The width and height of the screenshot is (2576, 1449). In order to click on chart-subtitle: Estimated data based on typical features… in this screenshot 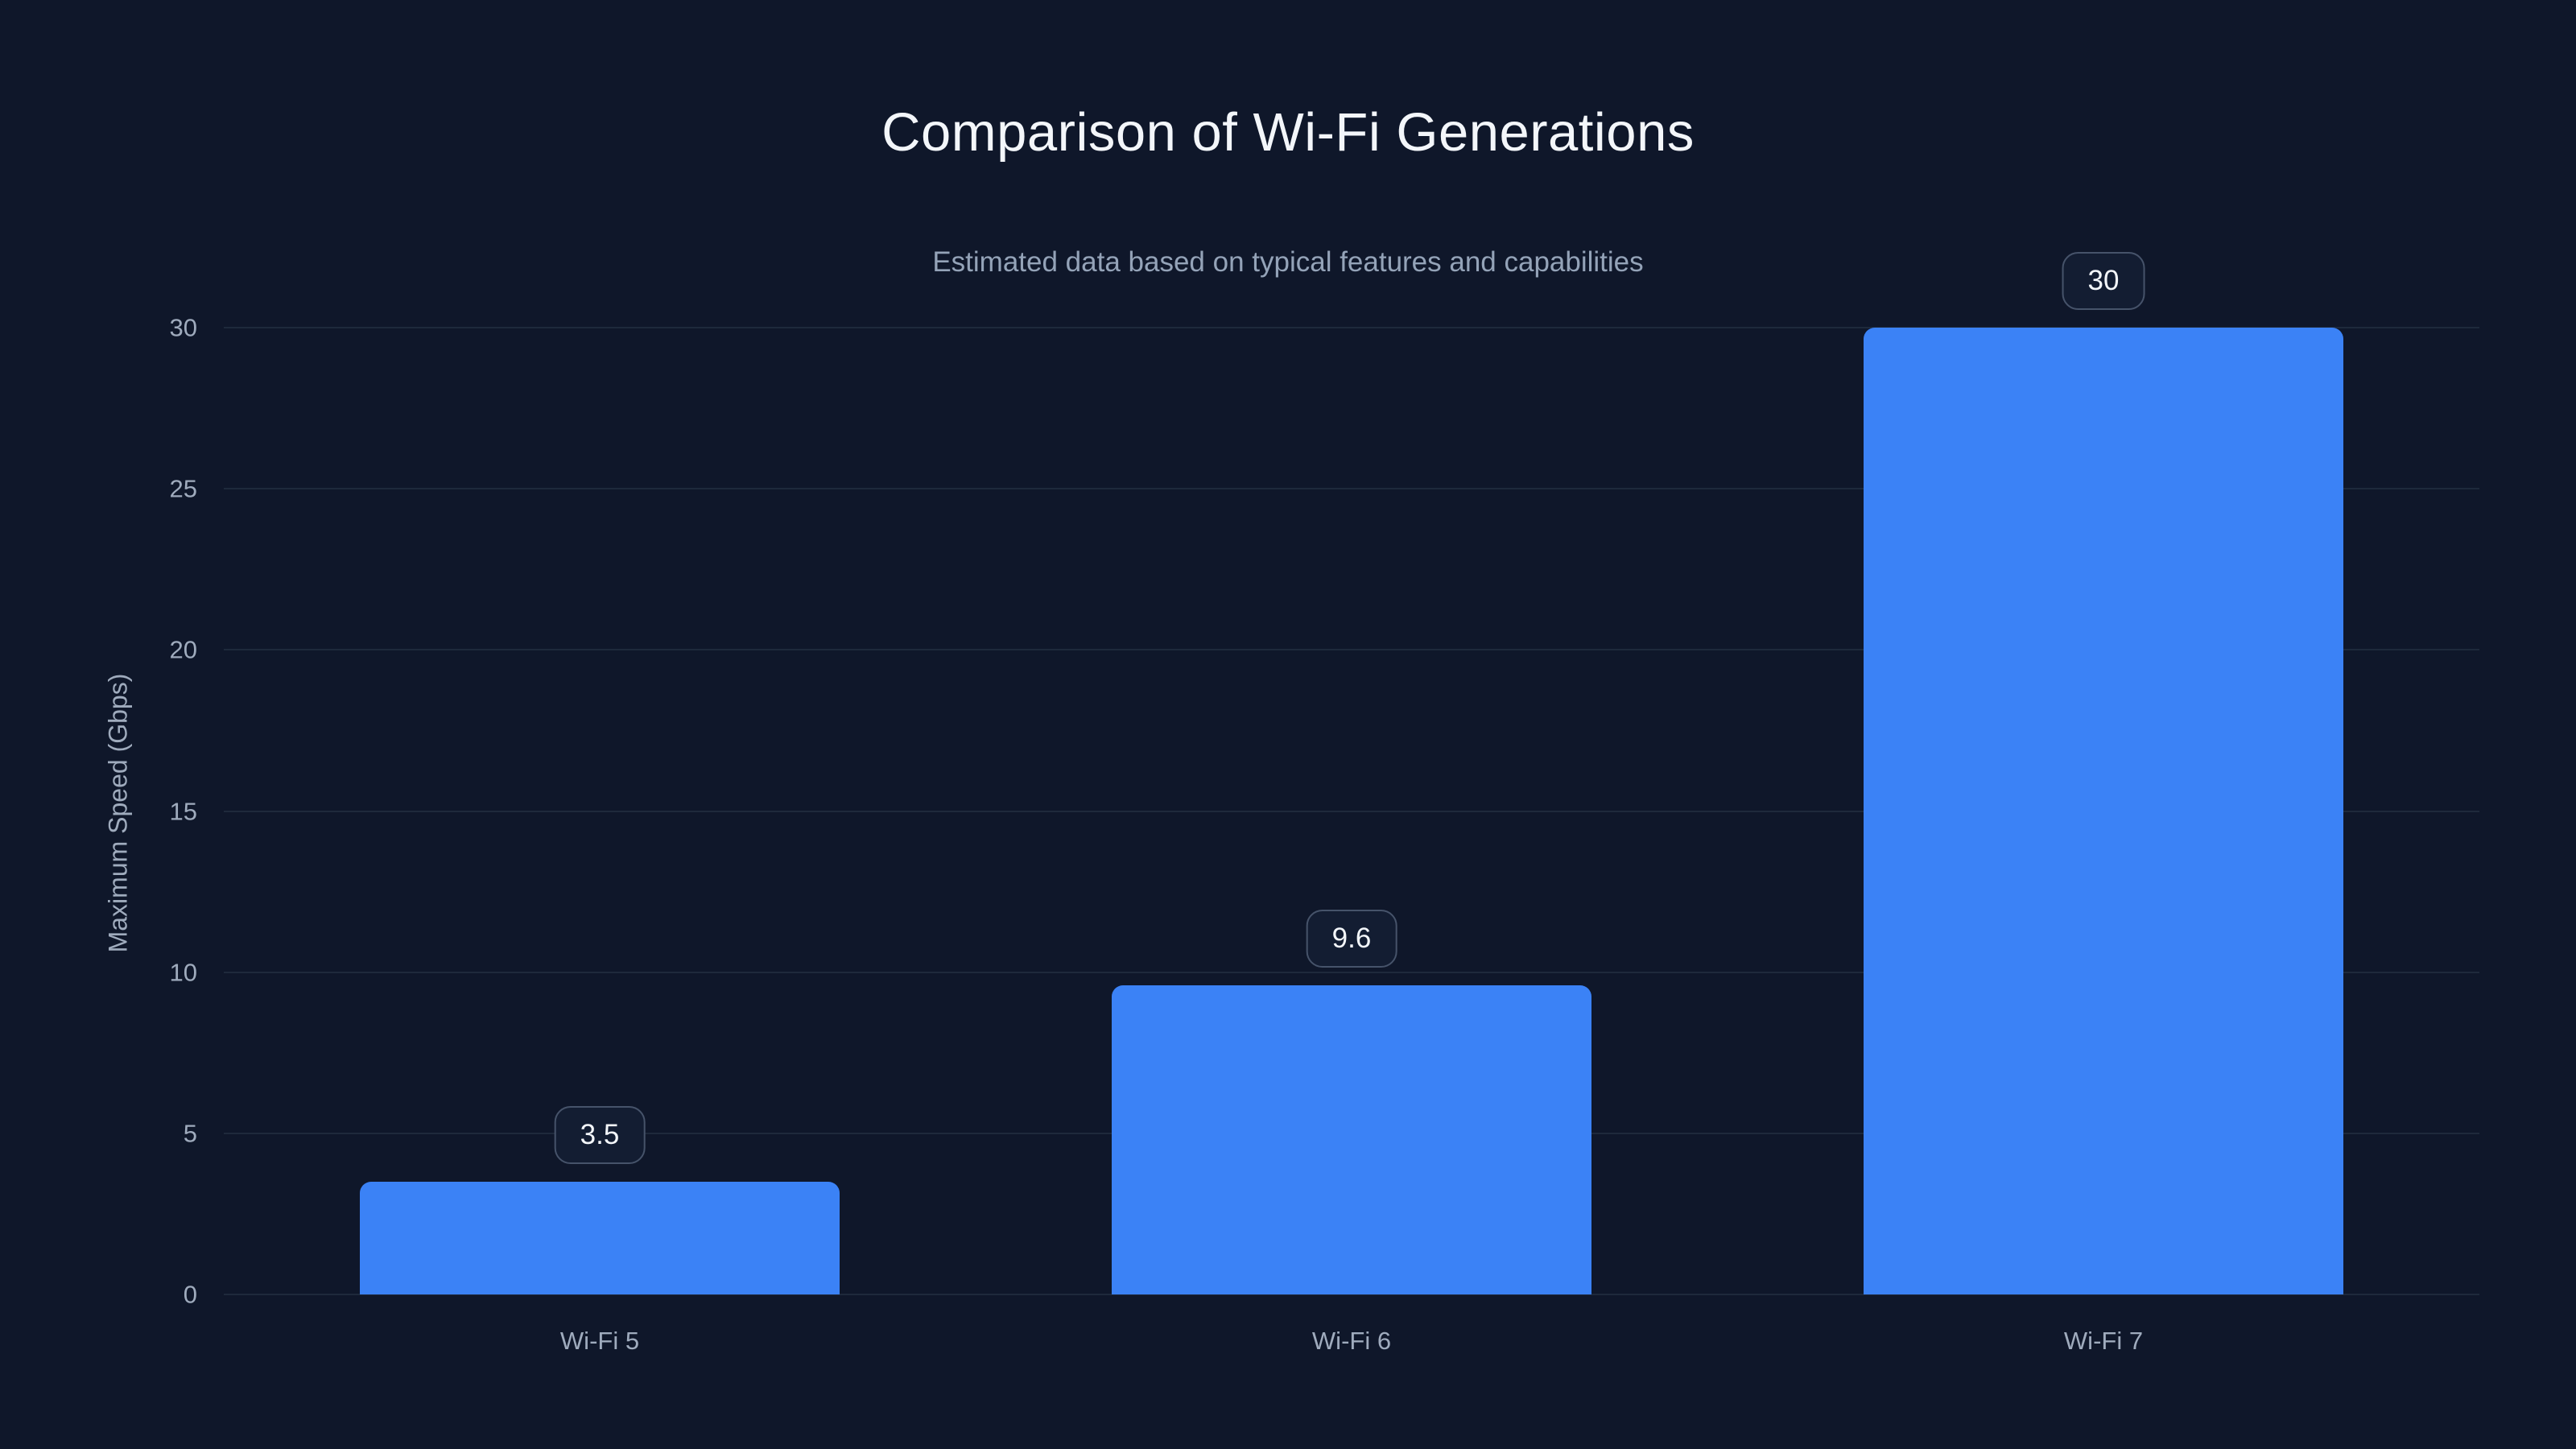, I will do `click(1288, 262)`.